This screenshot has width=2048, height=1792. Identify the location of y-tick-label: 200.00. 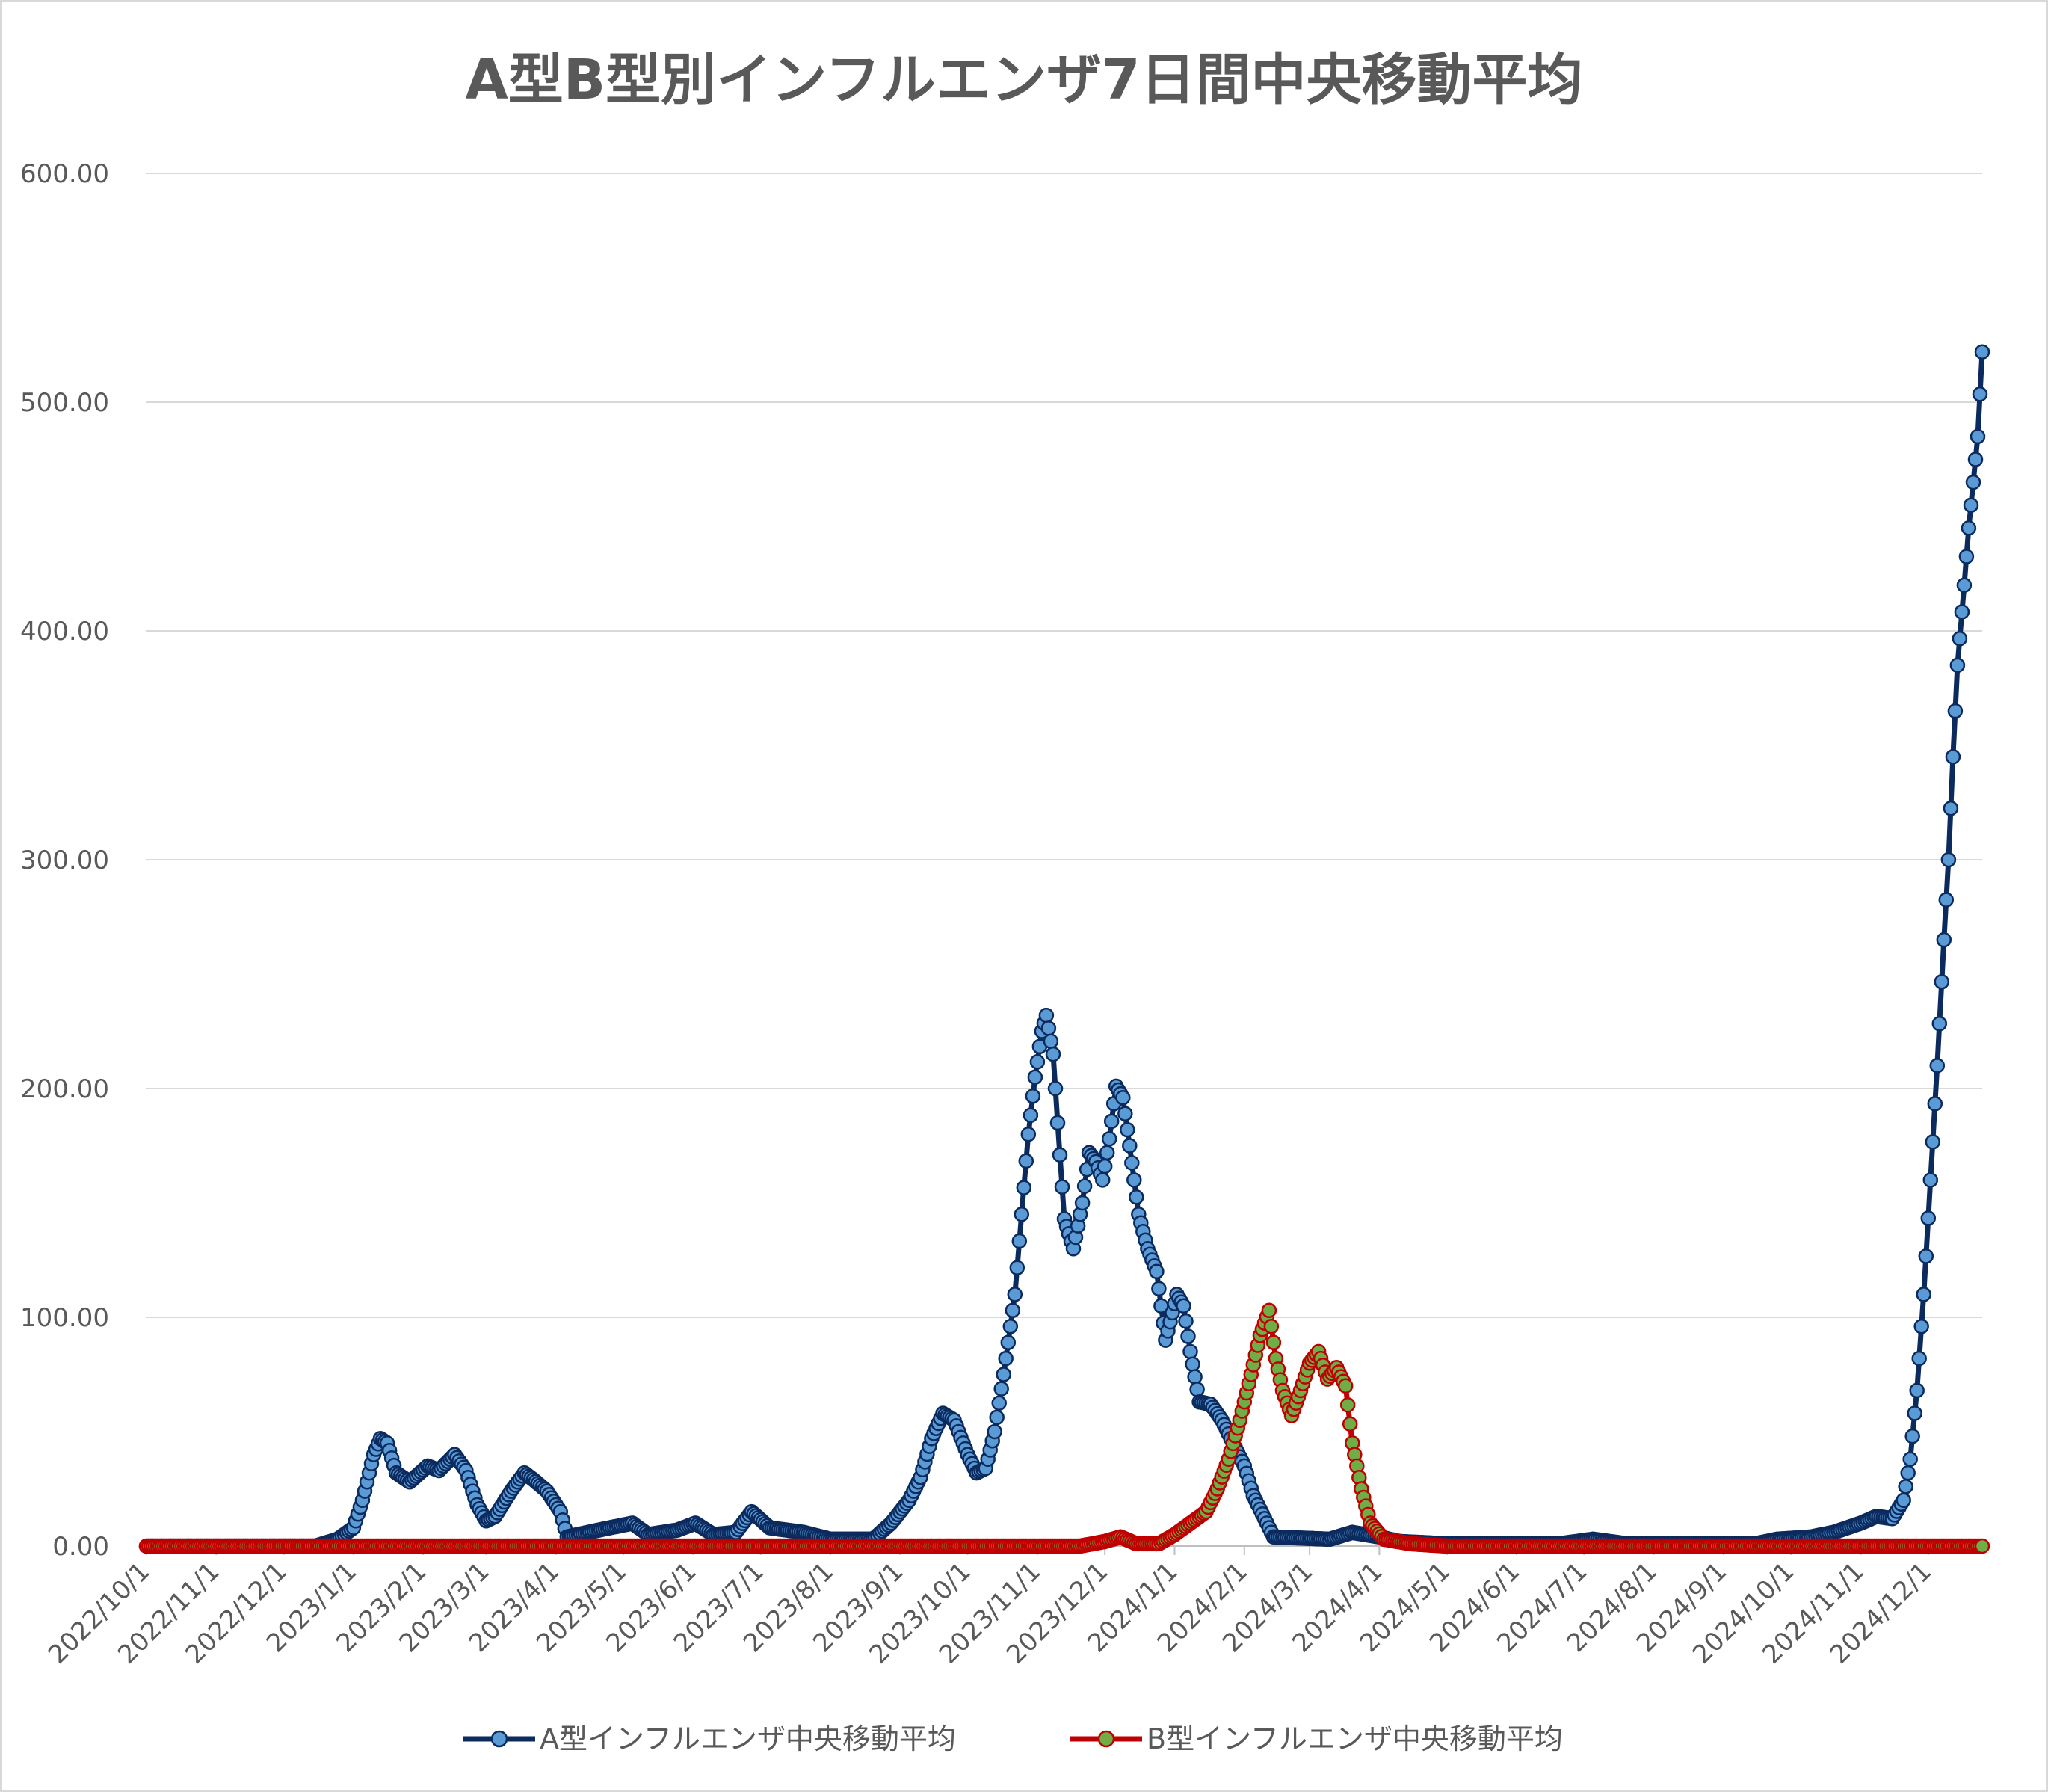
(64, 1089).